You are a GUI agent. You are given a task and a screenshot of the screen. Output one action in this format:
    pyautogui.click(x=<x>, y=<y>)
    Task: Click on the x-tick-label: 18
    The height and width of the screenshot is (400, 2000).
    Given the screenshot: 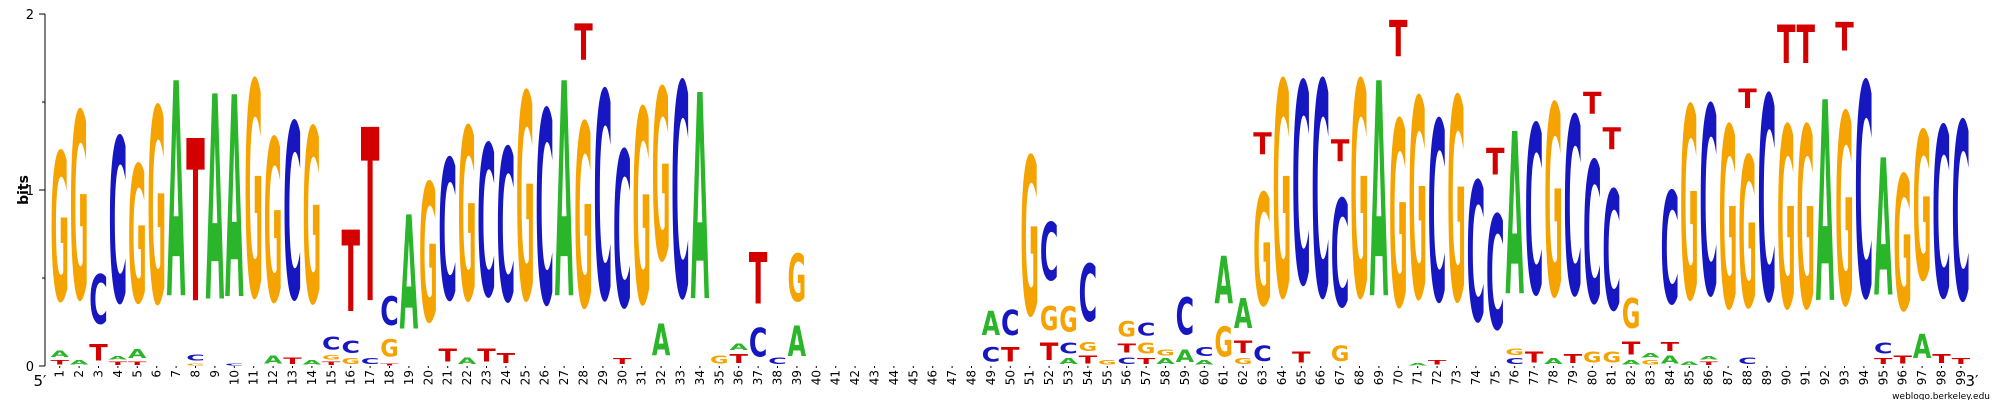 What is the action you would take?
    pyautogui.click(x=390, y=377)
    